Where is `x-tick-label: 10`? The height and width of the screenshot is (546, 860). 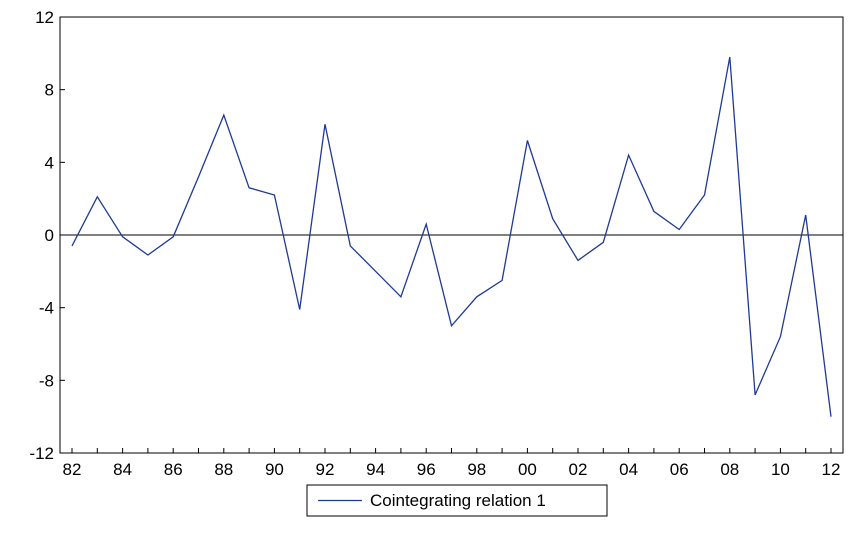
x-tick-label: 10 is located at coordinates (780, 469).